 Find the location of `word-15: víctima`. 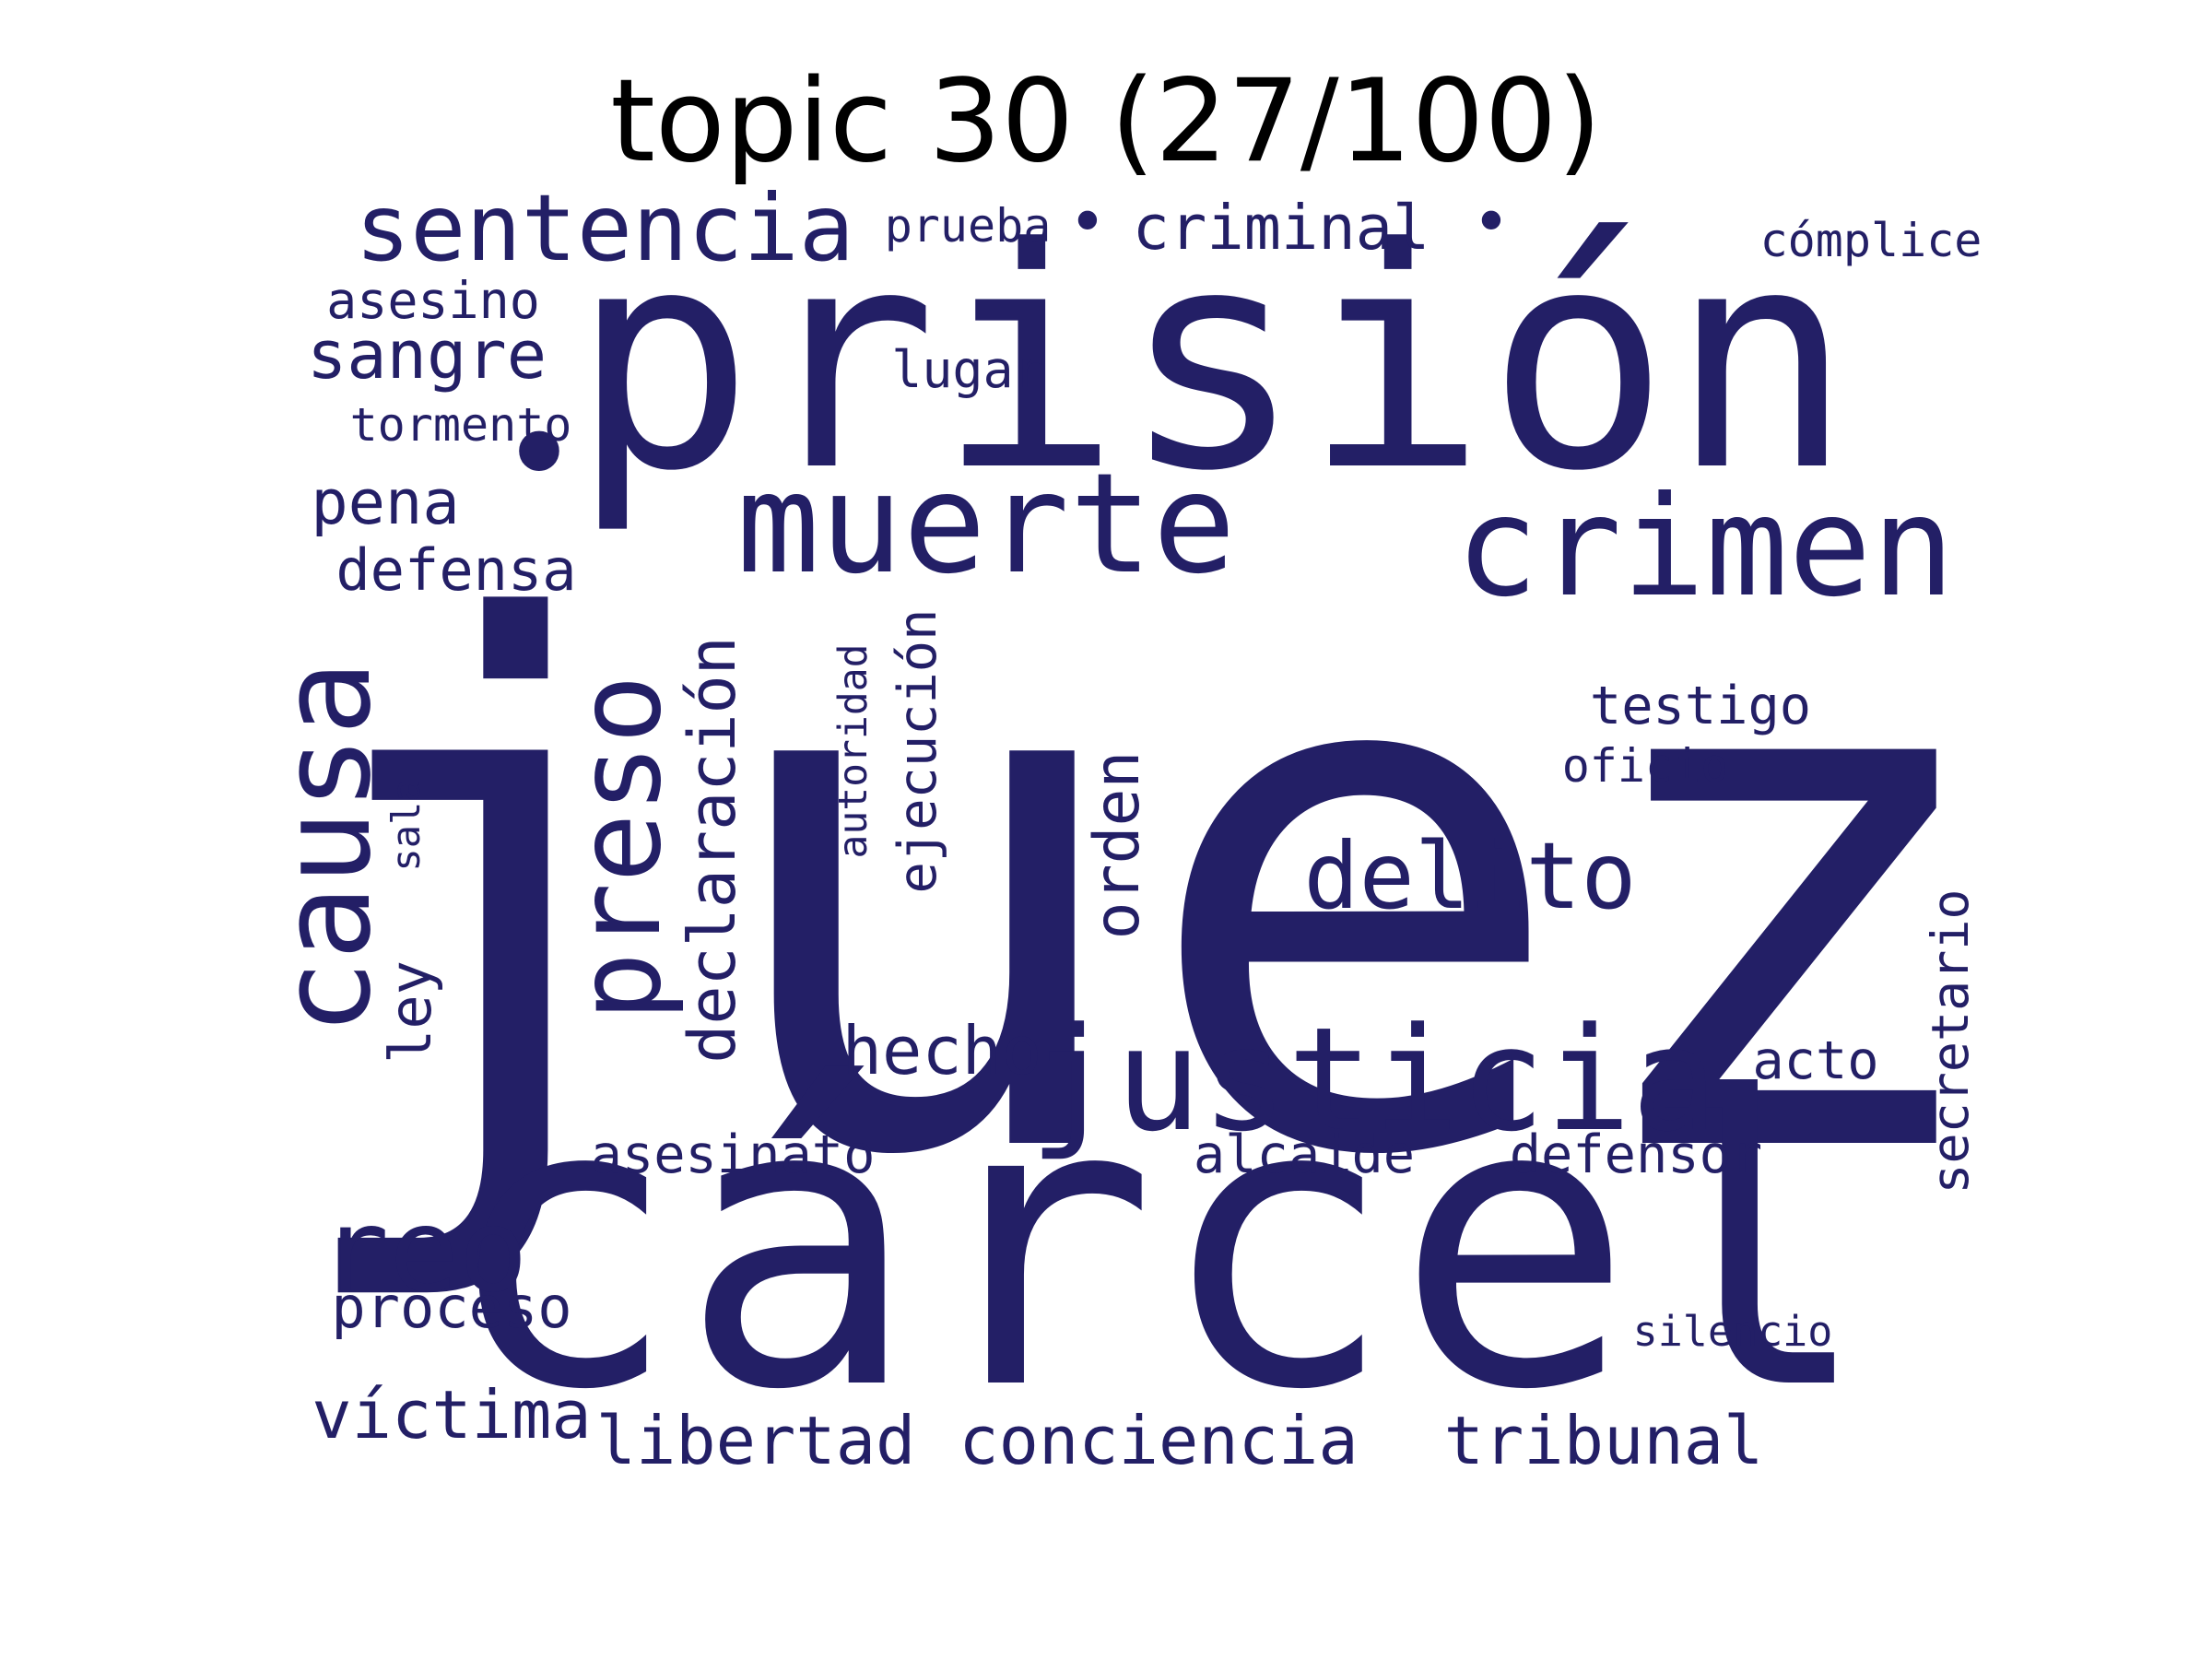

word-15: víctima is located at coordinates (451, 1414).